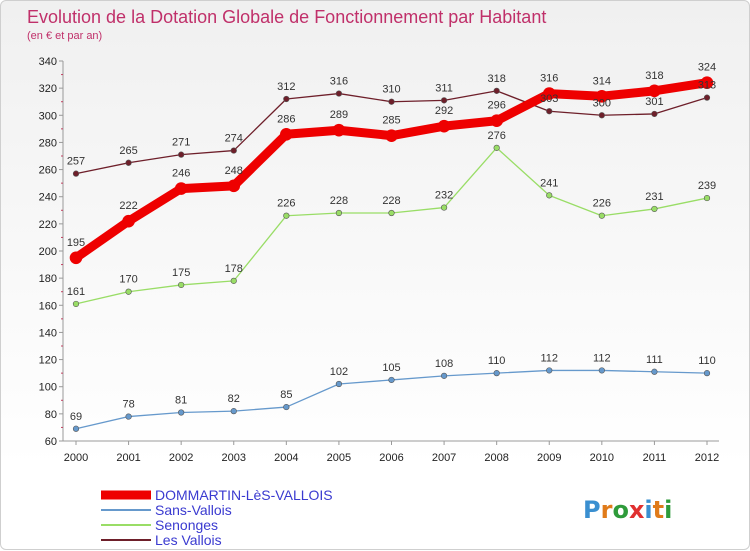 The width and height of the screenshot is (750, 551). Describe the element at coordinates (51, 415) in the screenshot. I see `y-tick-label: 80` at that location.